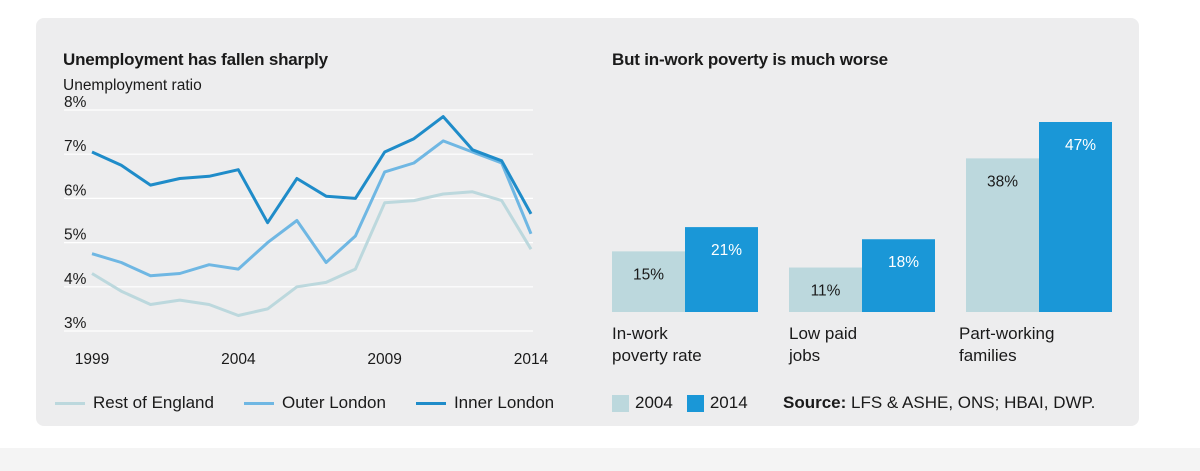  I want to click on source-text: LFS & ASHE, ONS; HBAI, DWP., so click(971, 402).